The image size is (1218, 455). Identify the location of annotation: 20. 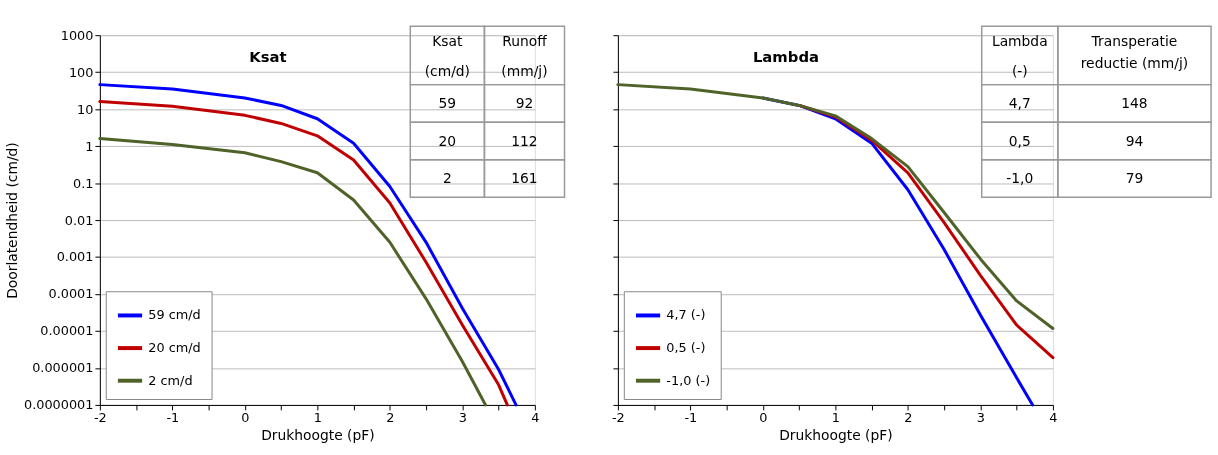
(447, 140).